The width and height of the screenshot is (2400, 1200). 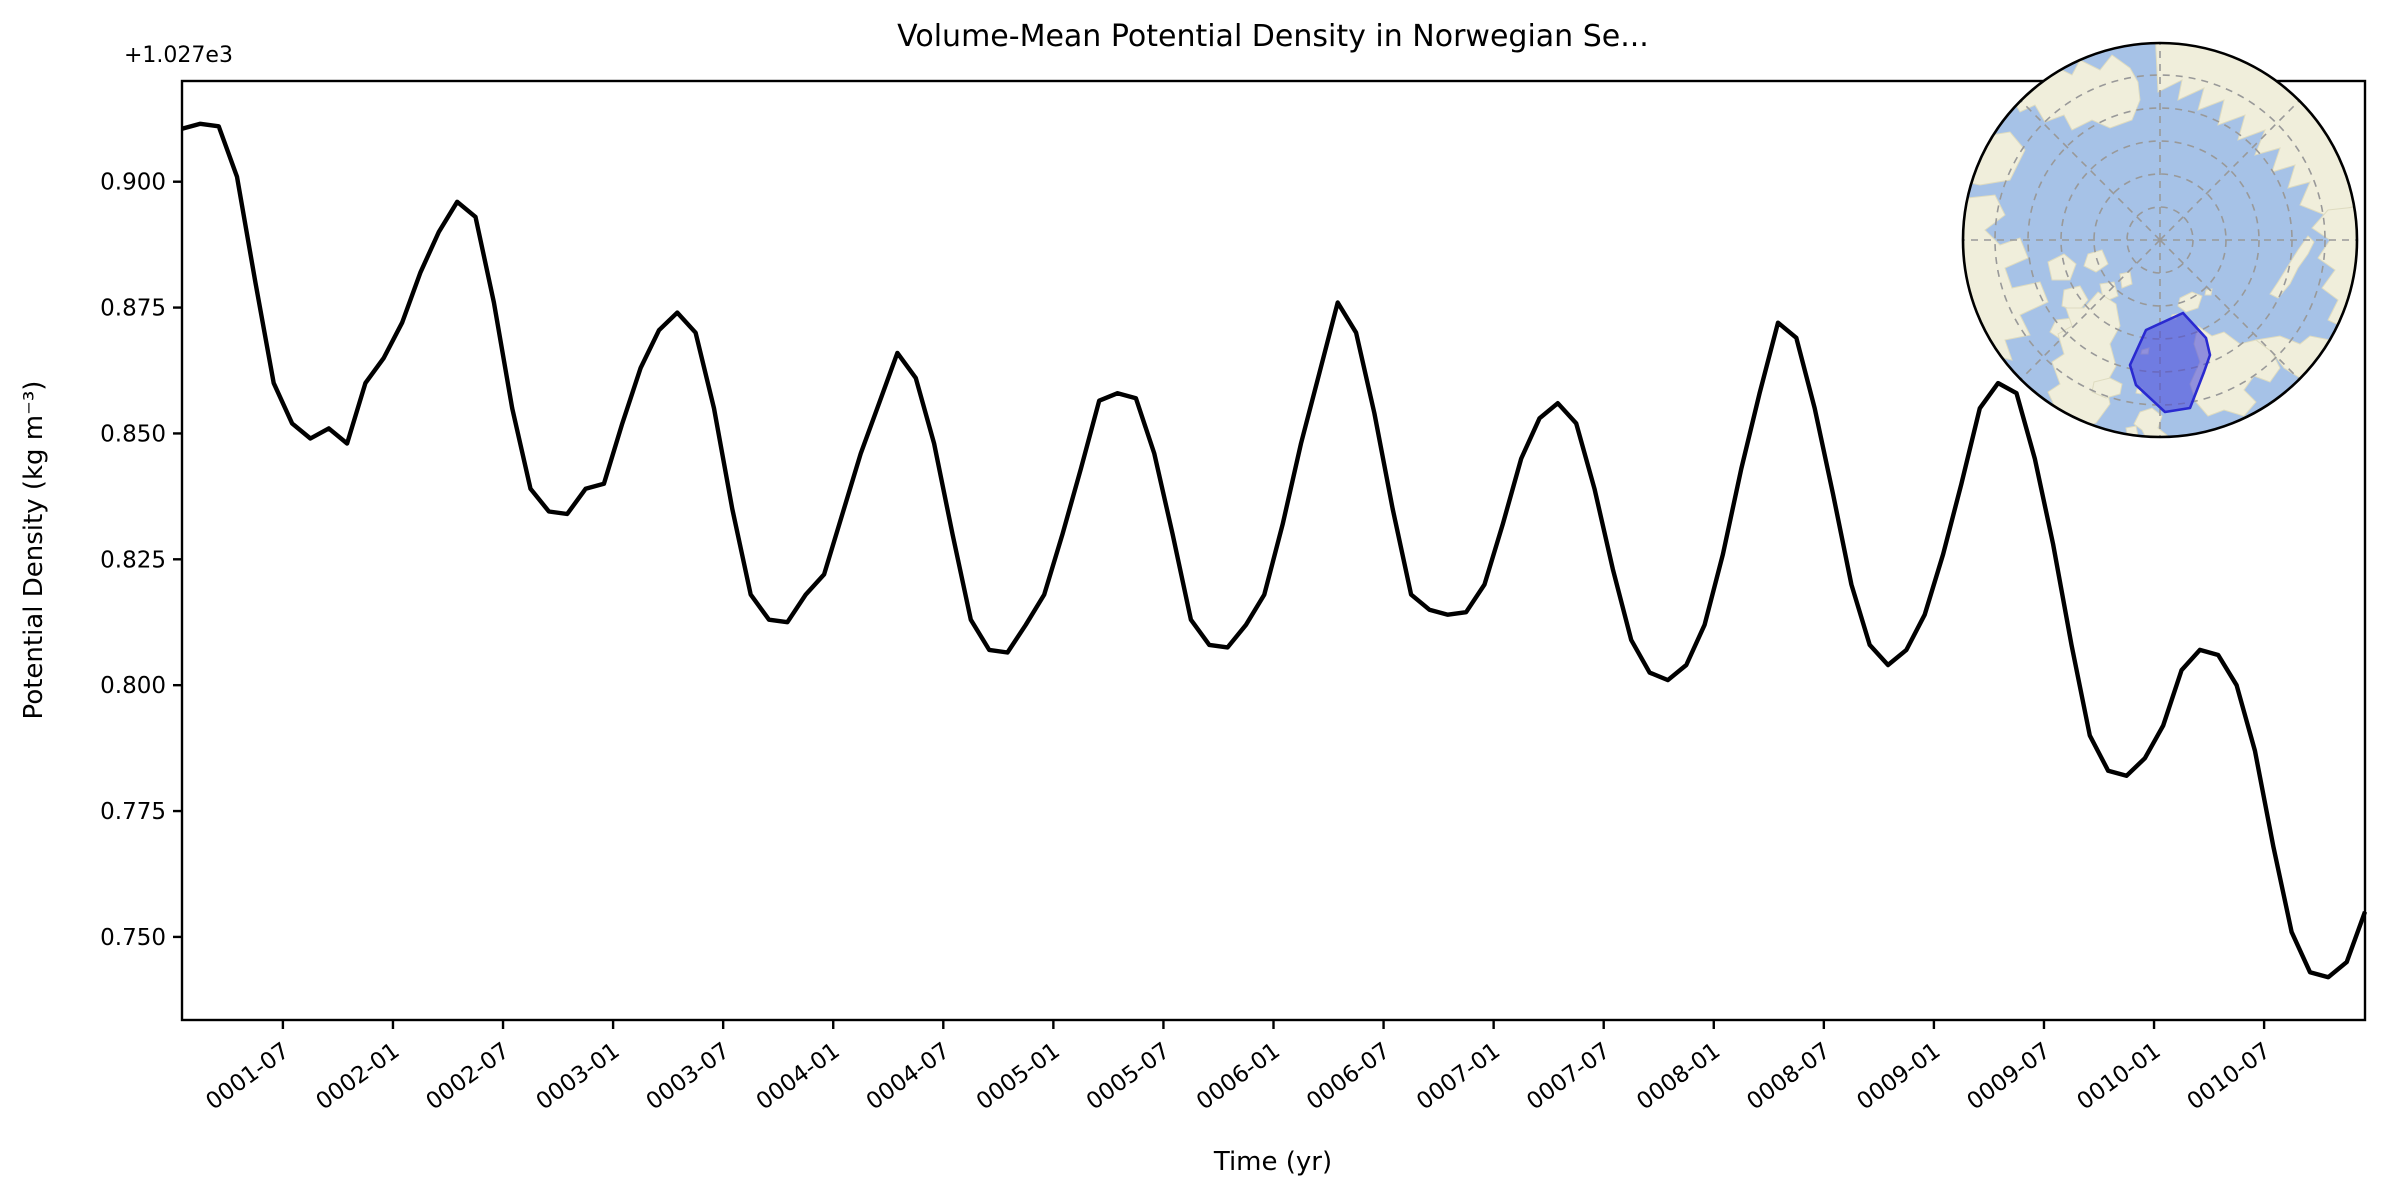 I want to click on x-tick-label: 0004-07, so click(x=908, y=1077).